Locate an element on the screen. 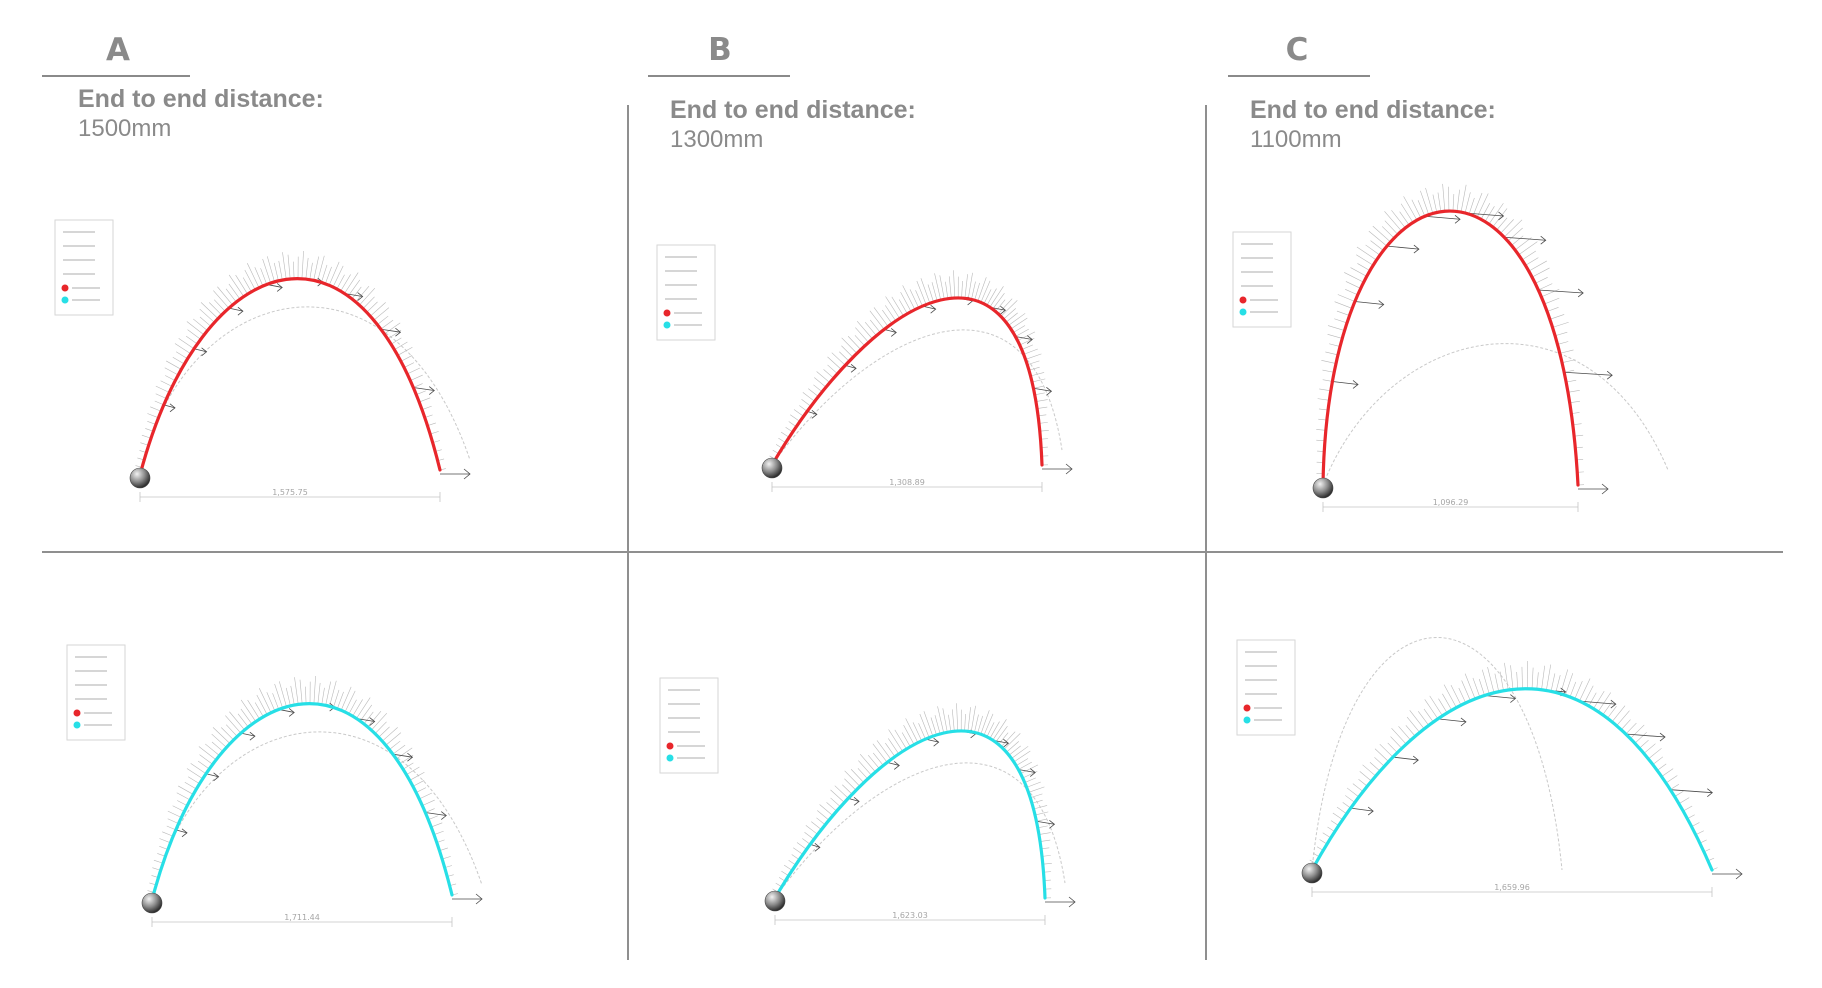  column-a-rule is located at coordinates (116, 76).